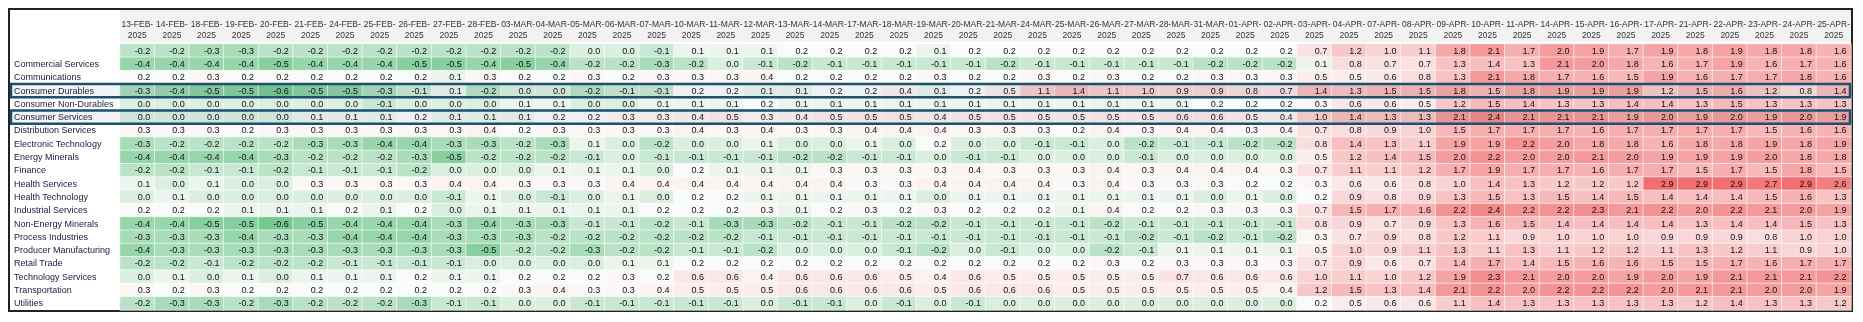 The image size is (1863, 322). What do you see at coordinates (795, 29) in the screenshot?
I see `x-tick-label: 13-MAR-2025` at bounding box center [795, 29].